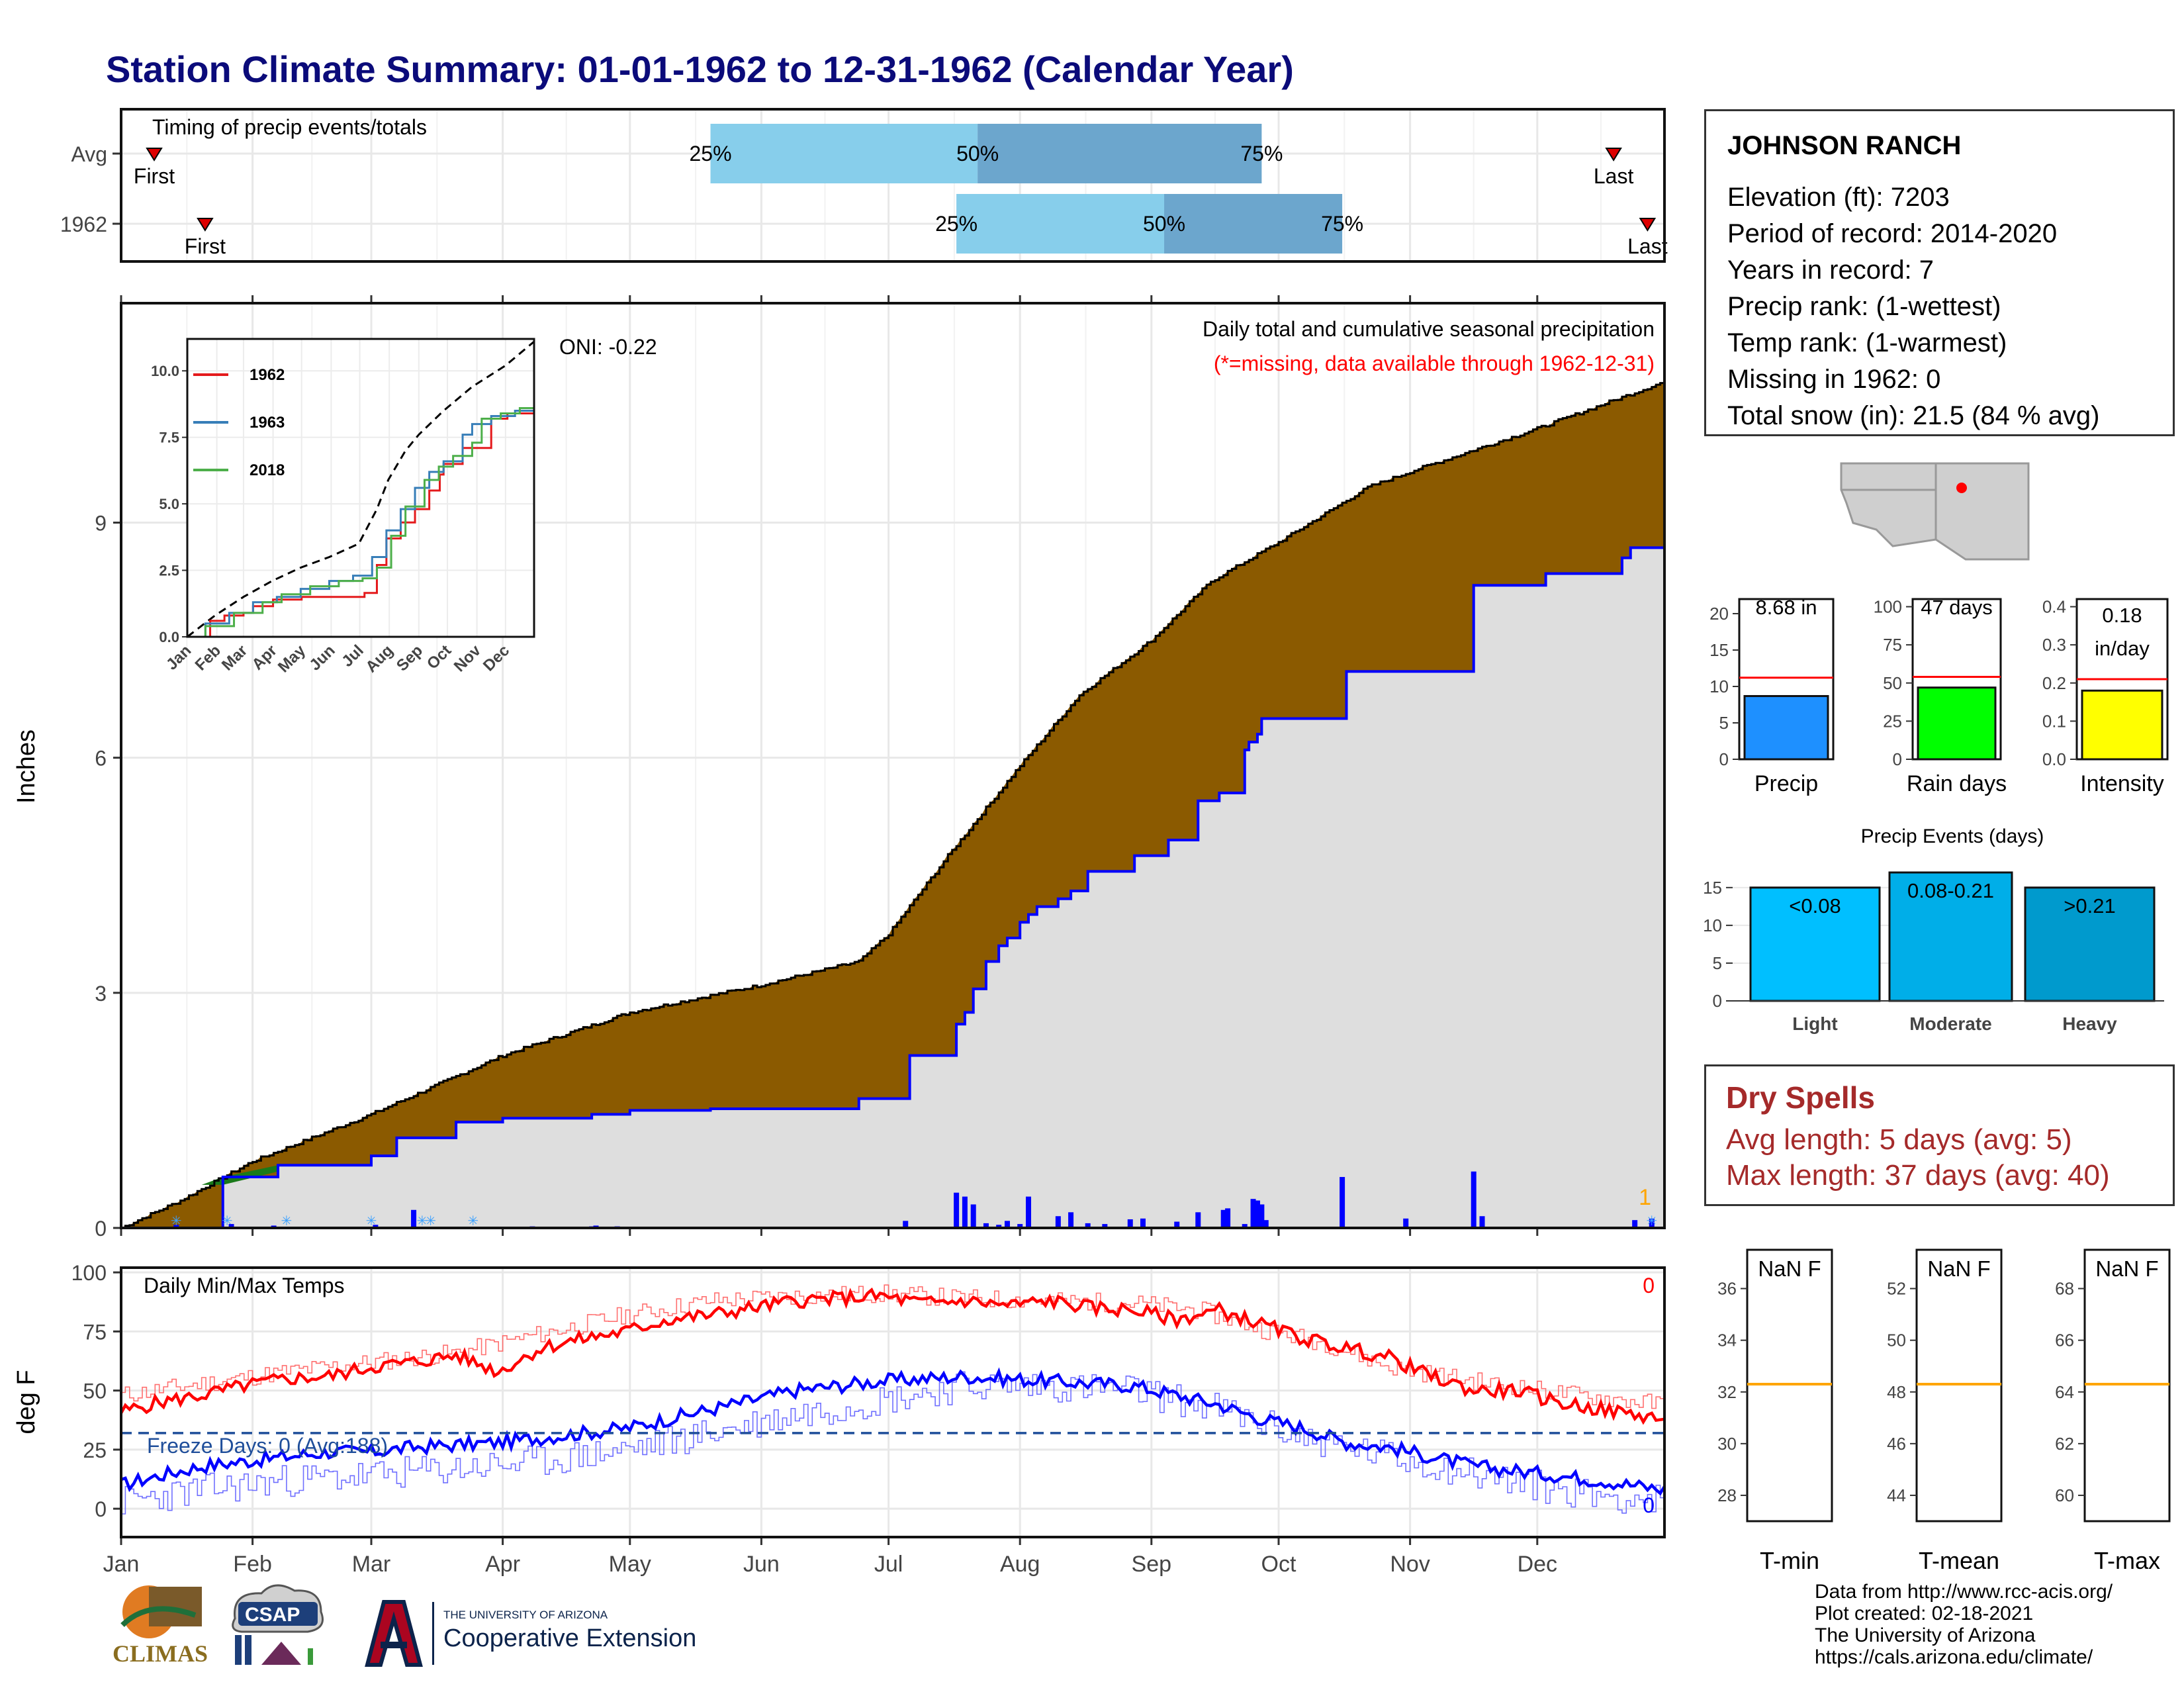 The width and height of the screenshot is (2184, 1688). I want to click on temp-box-ytick-label: 68, so click(2064, 1289).